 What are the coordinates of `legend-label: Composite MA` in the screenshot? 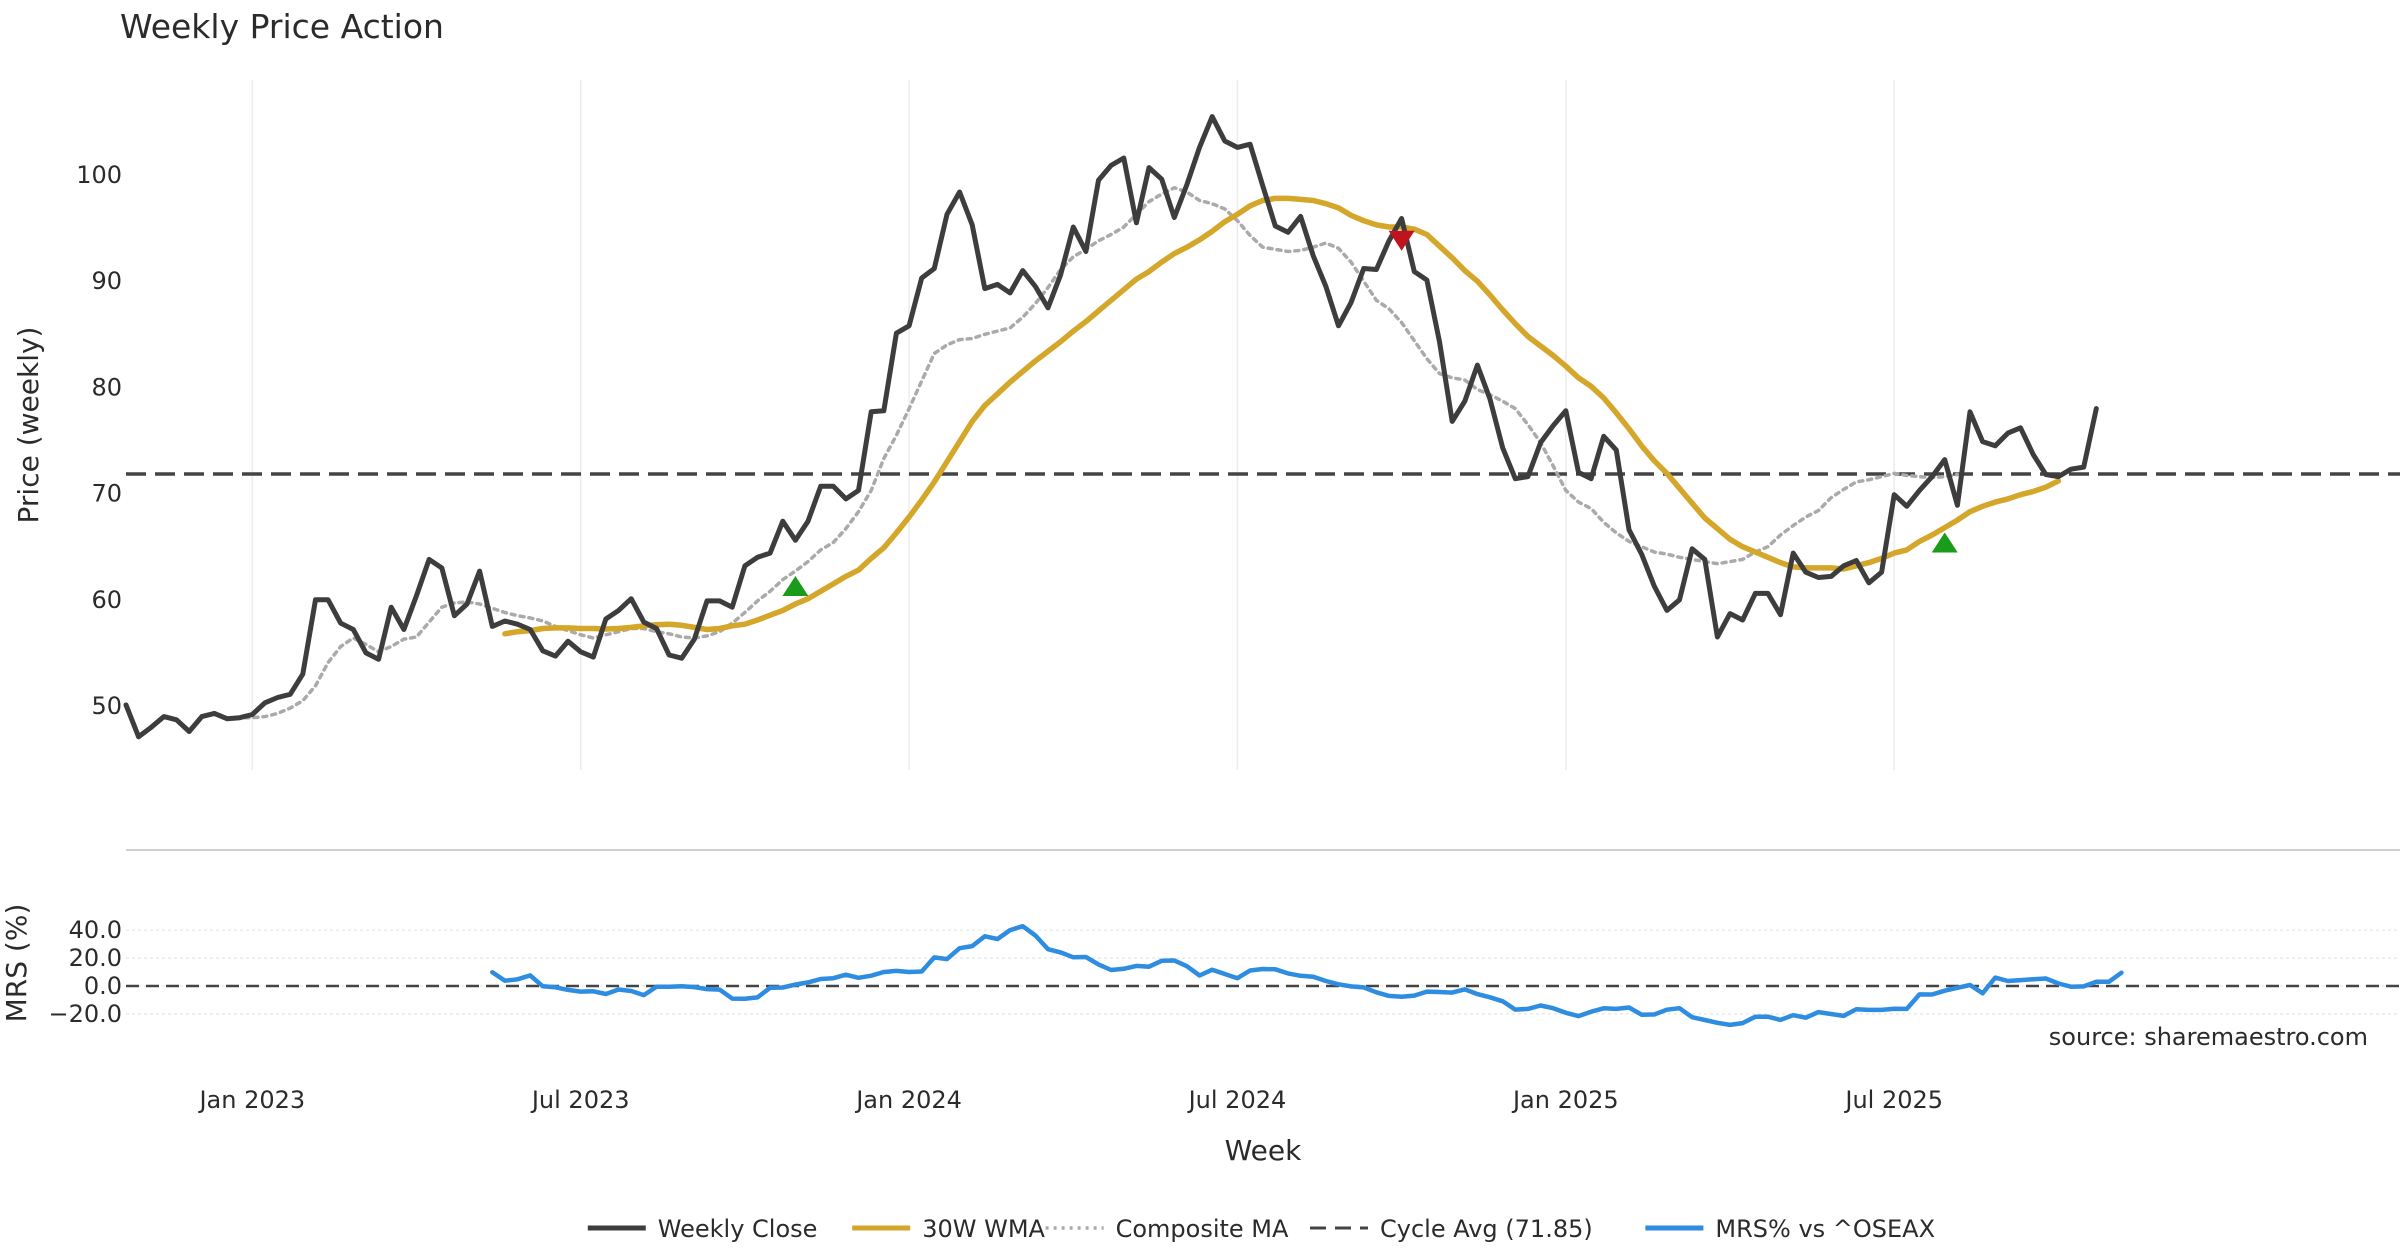 It's located at (1202, 1229).